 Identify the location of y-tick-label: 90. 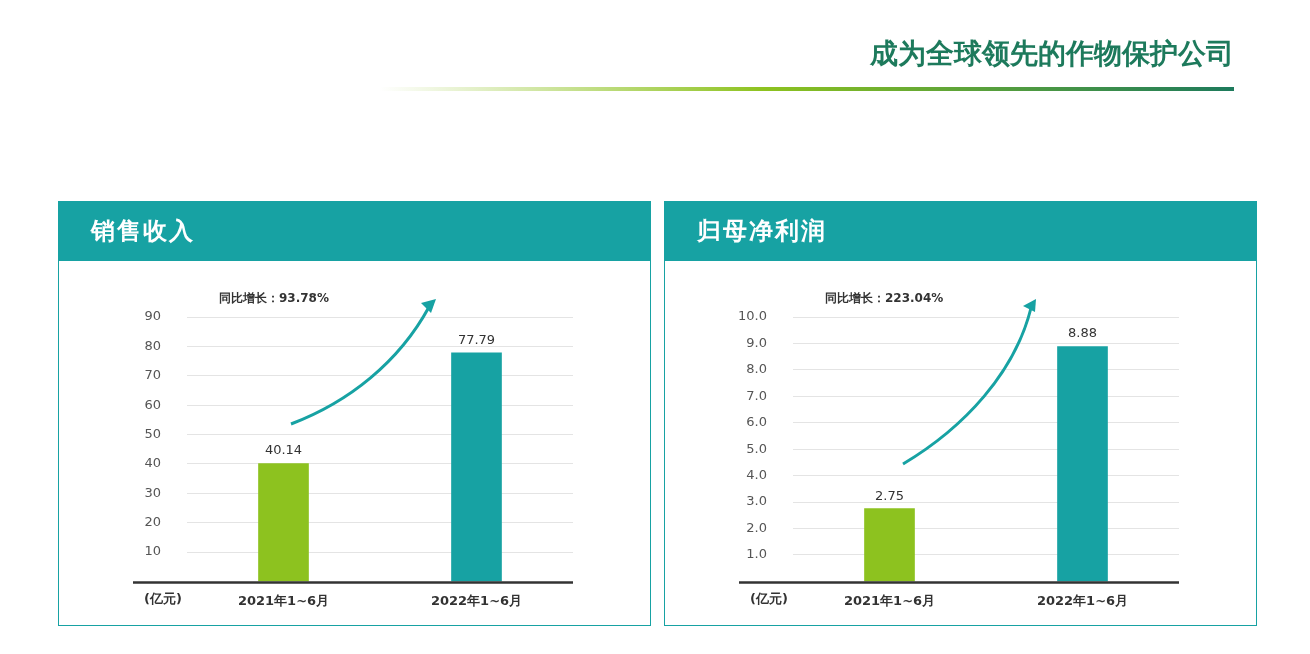
(152, 316).